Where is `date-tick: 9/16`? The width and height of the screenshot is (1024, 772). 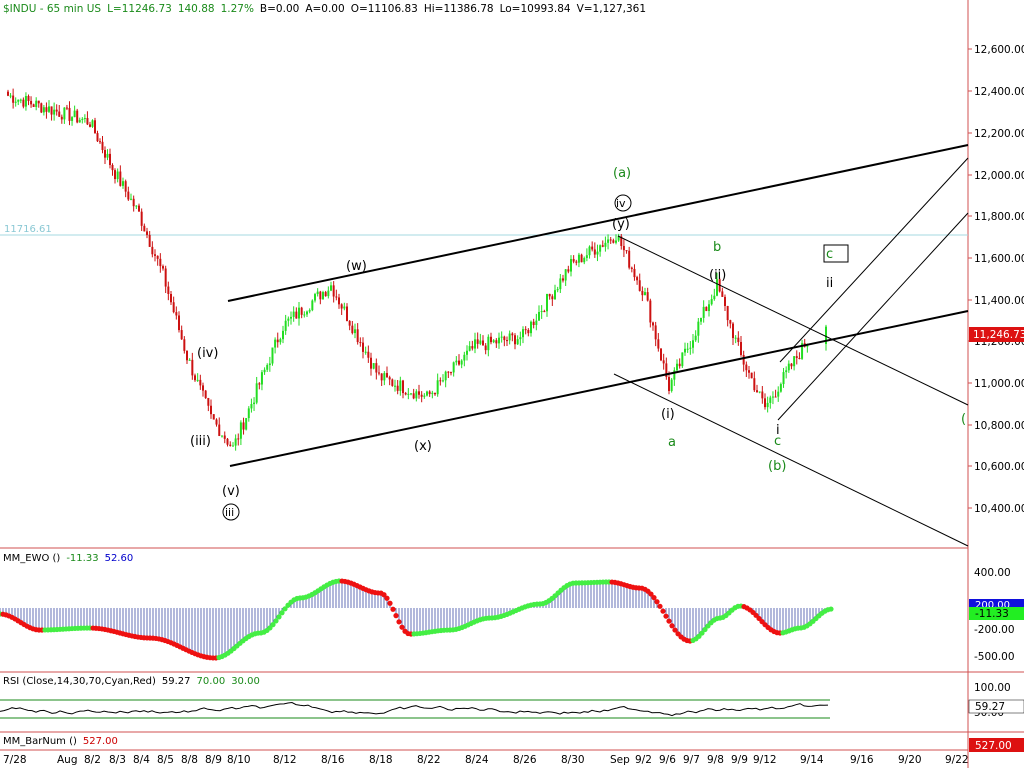 date-tick: 9/16 is located at coordinates (862, 760).